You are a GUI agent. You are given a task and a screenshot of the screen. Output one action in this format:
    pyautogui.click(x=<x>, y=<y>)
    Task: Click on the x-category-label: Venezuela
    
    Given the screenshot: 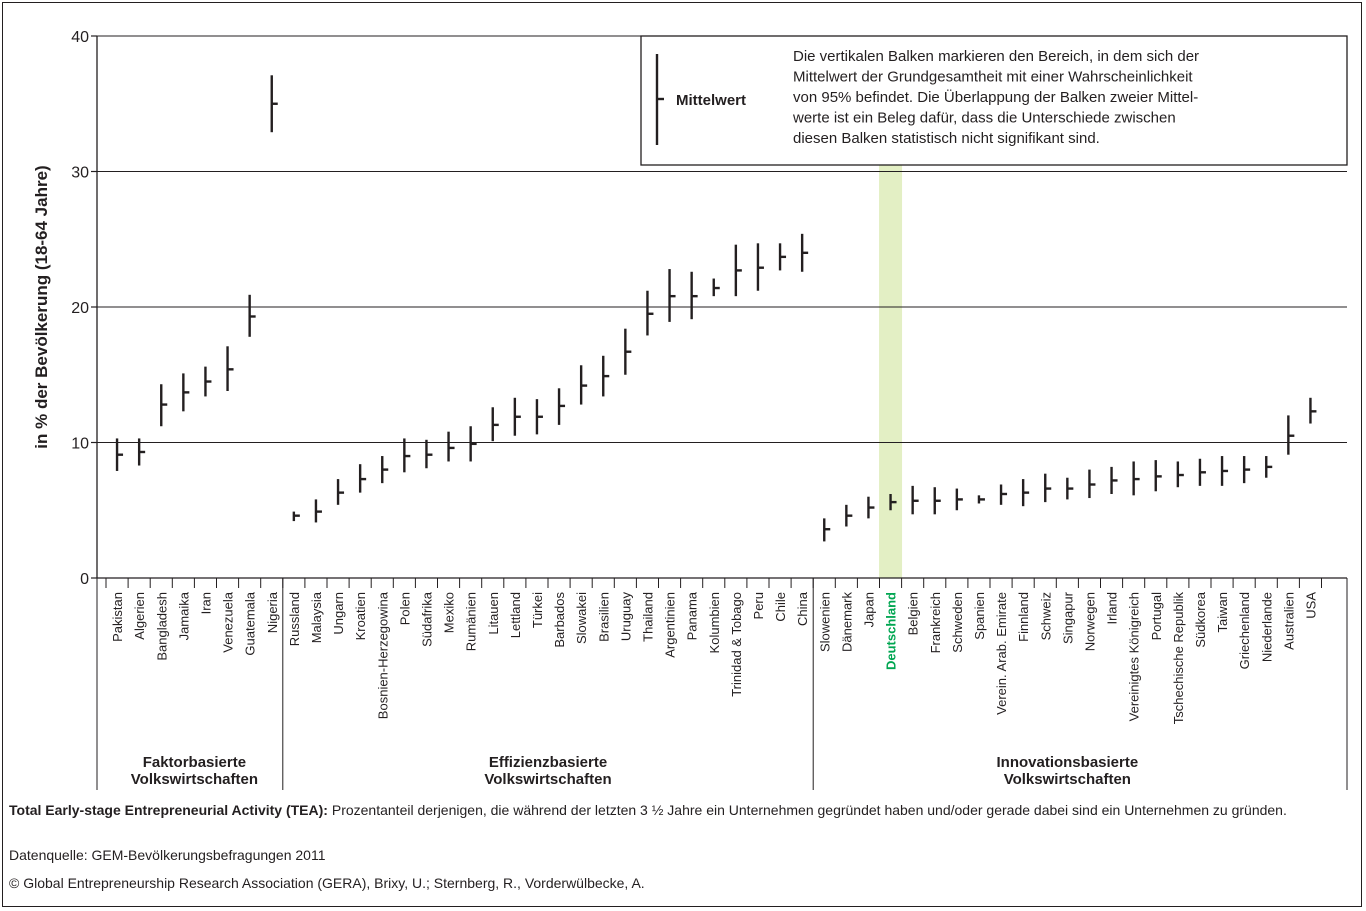 What is the action you would take?
    pyautogui.click(x=228, y=621)
    